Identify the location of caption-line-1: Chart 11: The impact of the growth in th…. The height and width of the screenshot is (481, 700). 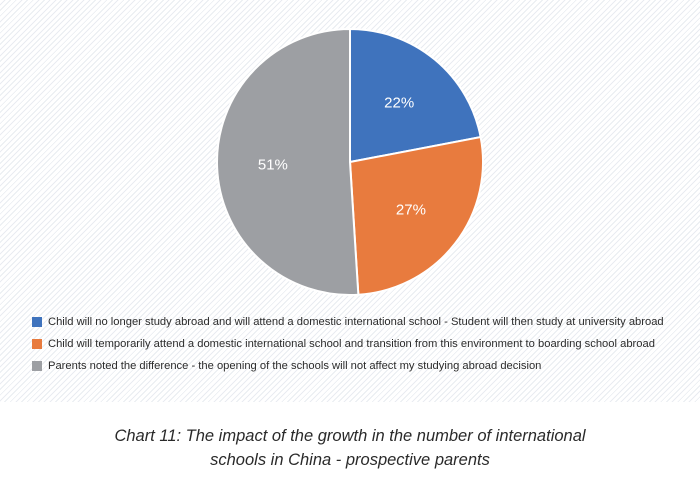
(350, 436).